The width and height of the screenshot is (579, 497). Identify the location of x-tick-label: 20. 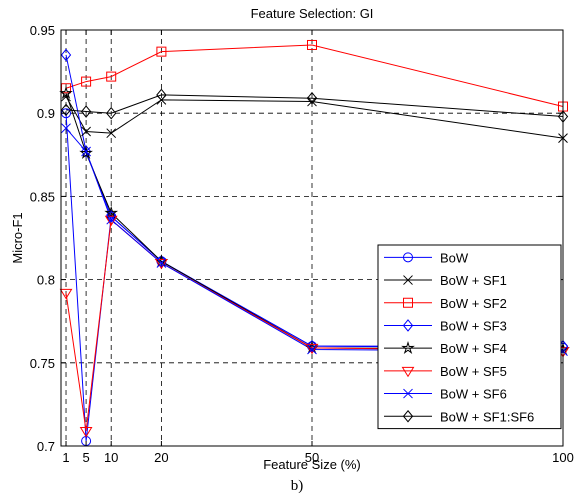
(161, 457).